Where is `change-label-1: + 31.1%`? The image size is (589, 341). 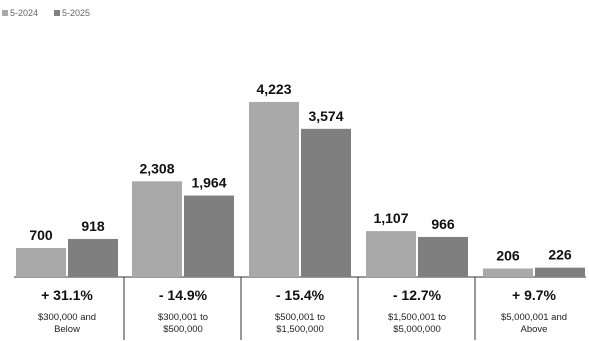
change-label-1: + 31.1% is located at coordinates (67, 295).